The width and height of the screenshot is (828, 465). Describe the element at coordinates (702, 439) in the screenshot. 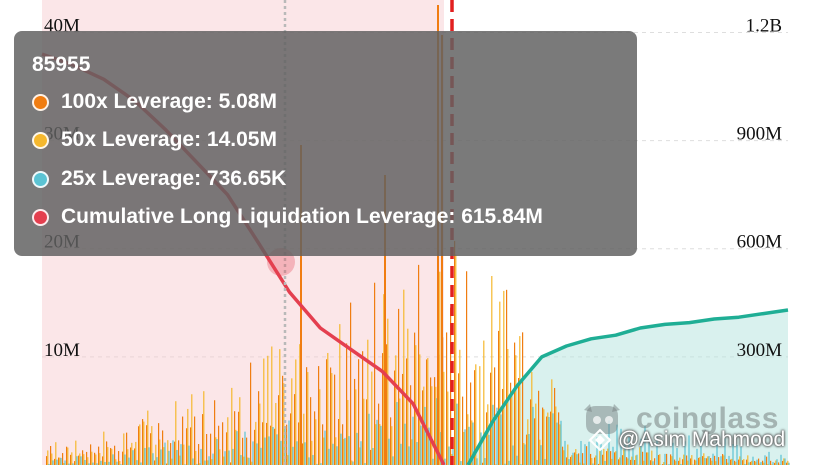

I see `credit-text: @Asim Mahmood` at that location.